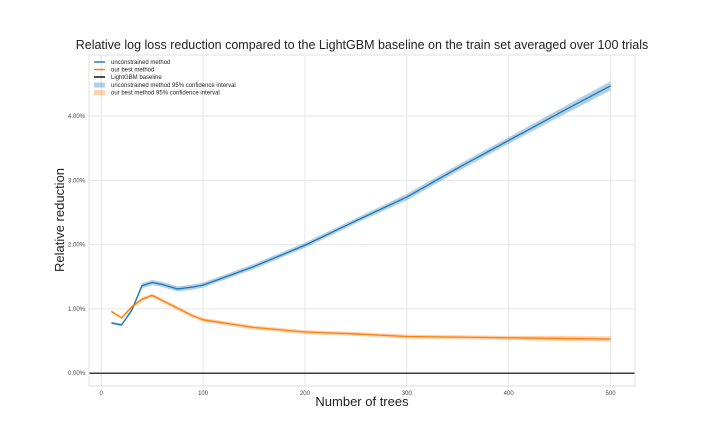 This screenshot has height=441, width=706. Describe the element at coordinates (77, 181) in the screenshot. I see `y-tick-label: 3.00%` at that location.